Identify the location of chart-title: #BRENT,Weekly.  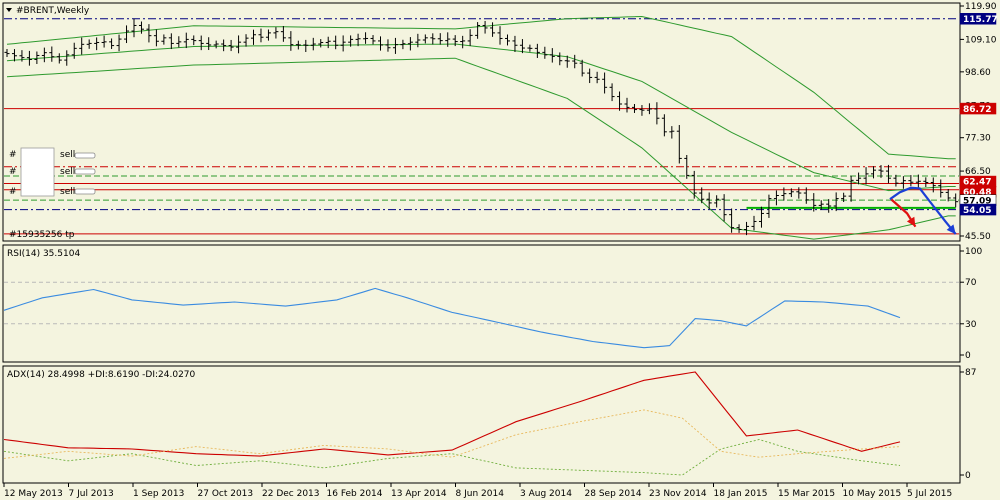
(53, 11).